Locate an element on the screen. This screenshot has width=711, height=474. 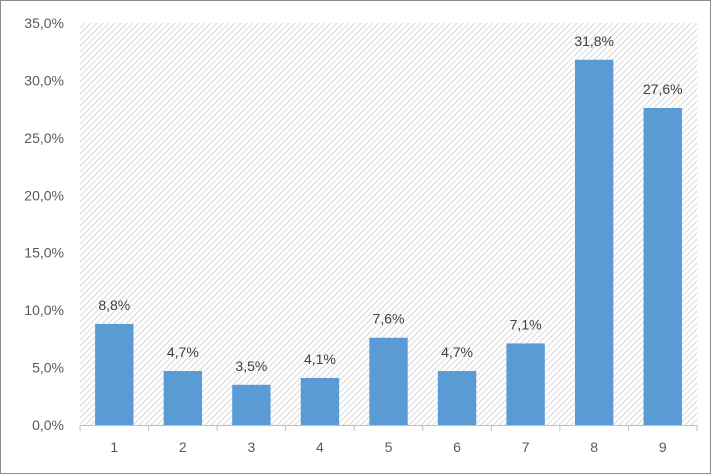
y-tick-label: 5,0% is located at coordinates (48, 368).